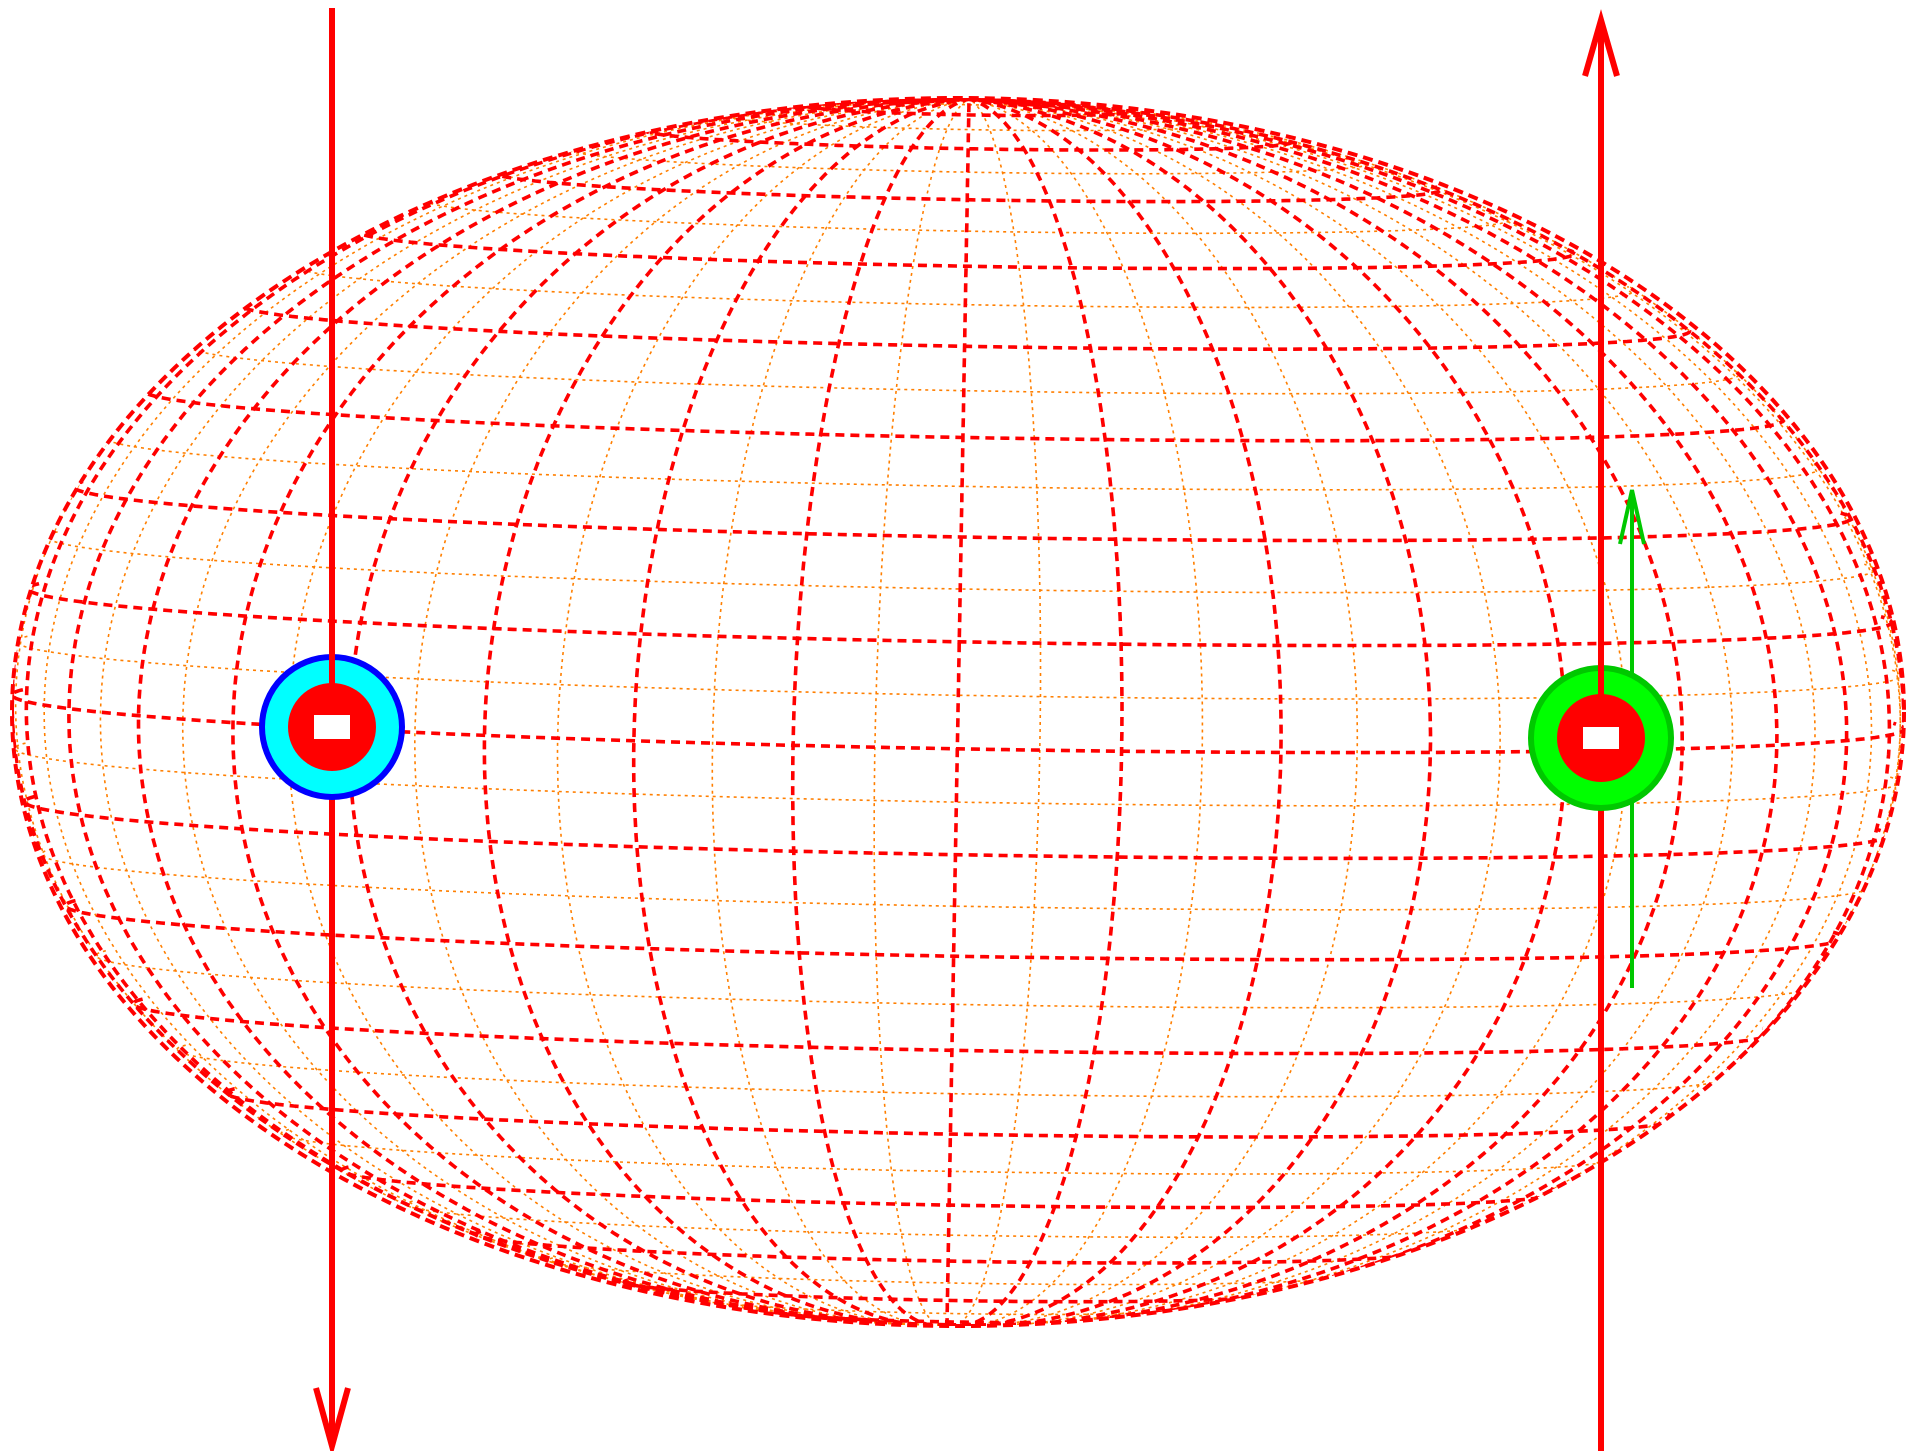  I want to click on left-charge: −, so click(332, 727).